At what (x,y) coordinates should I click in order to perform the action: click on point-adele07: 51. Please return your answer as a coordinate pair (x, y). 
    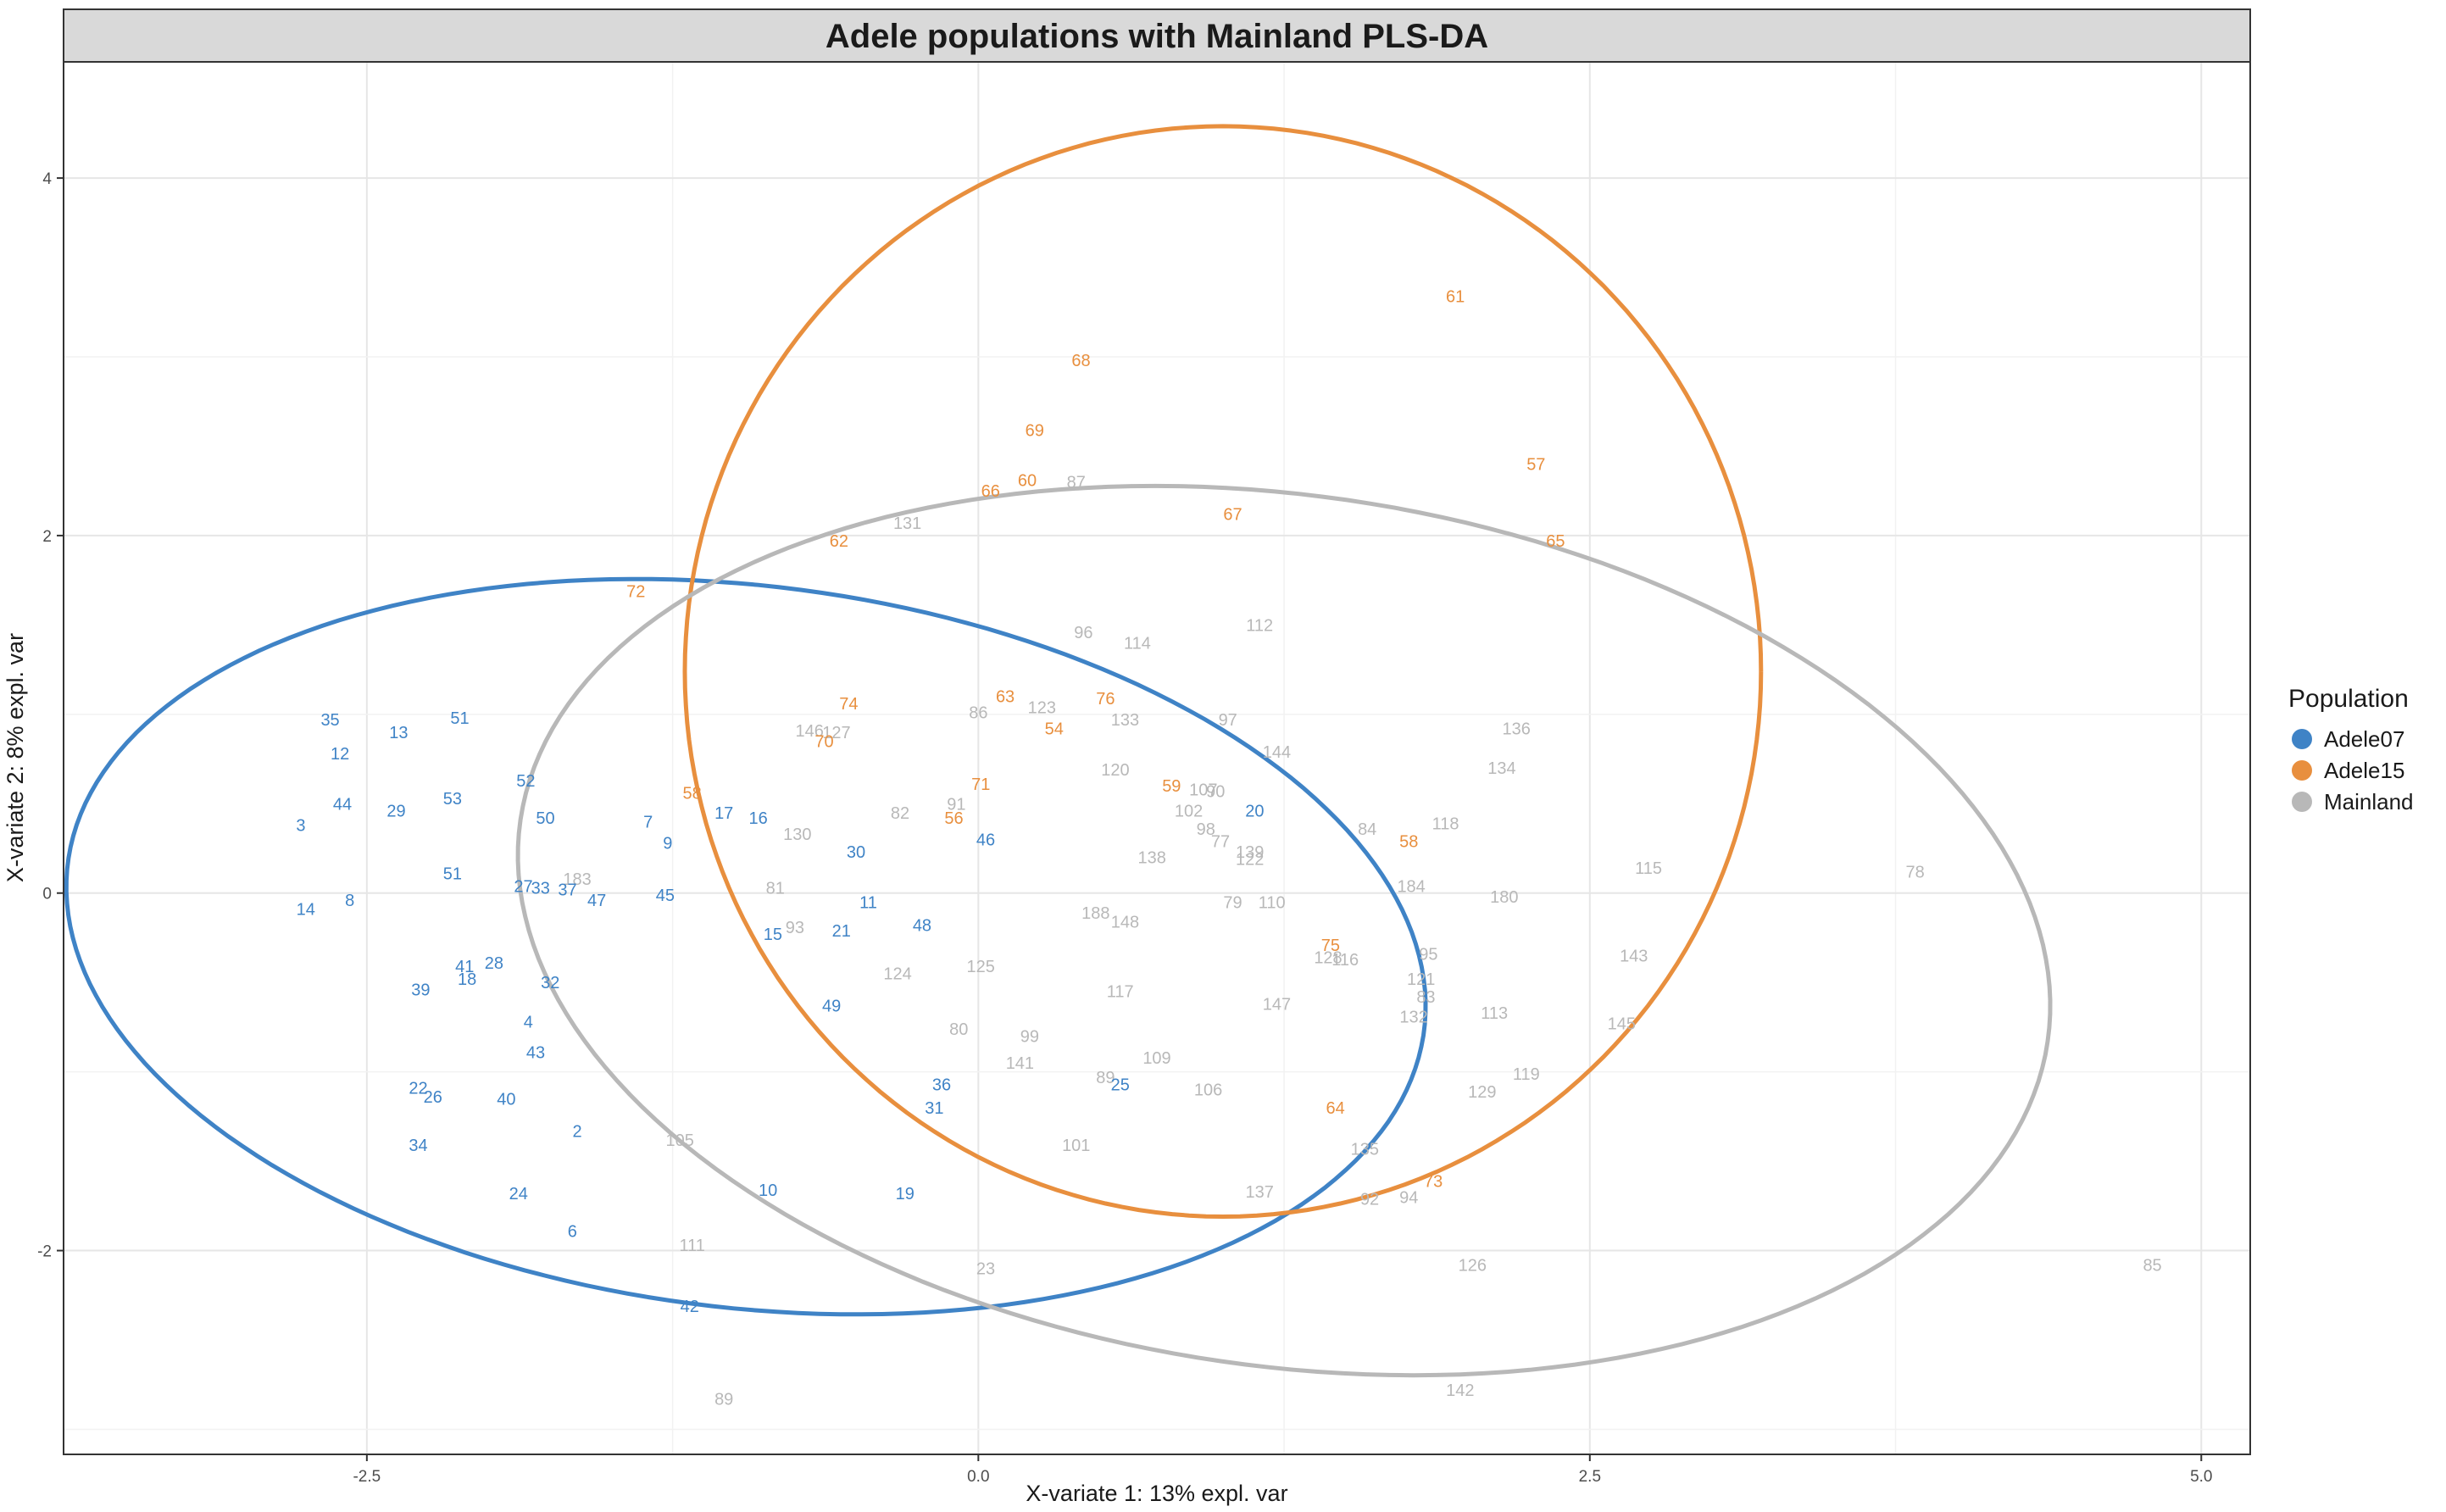
    Looking at the image, I should click on (452, 875).